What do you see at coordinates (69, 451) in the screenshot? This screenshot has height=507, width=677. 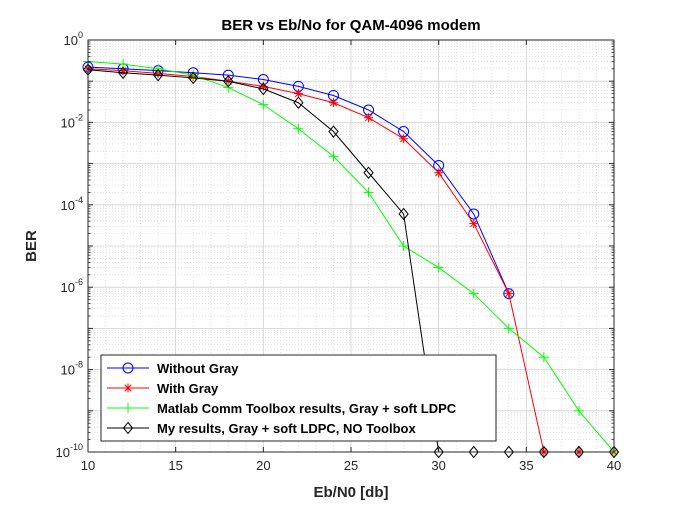 I see `y-tick-label: 10⁻¹⁰` at bounding box center [69, 451].